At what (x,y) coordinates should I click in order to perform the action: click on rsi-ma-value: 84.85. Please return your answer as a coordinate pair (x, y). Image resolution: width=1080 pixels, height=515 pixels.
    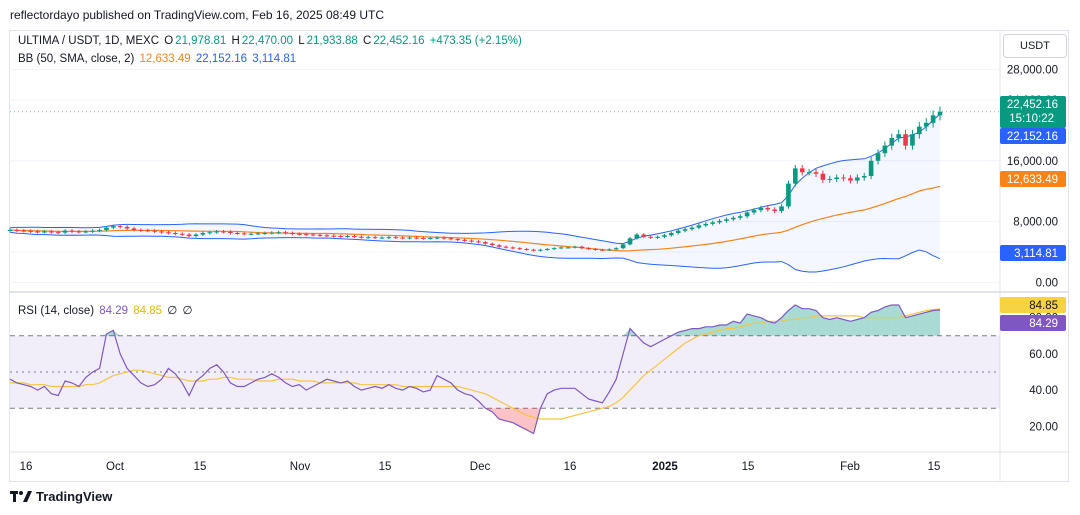
    Looking at the image, I should click on (148, 311).